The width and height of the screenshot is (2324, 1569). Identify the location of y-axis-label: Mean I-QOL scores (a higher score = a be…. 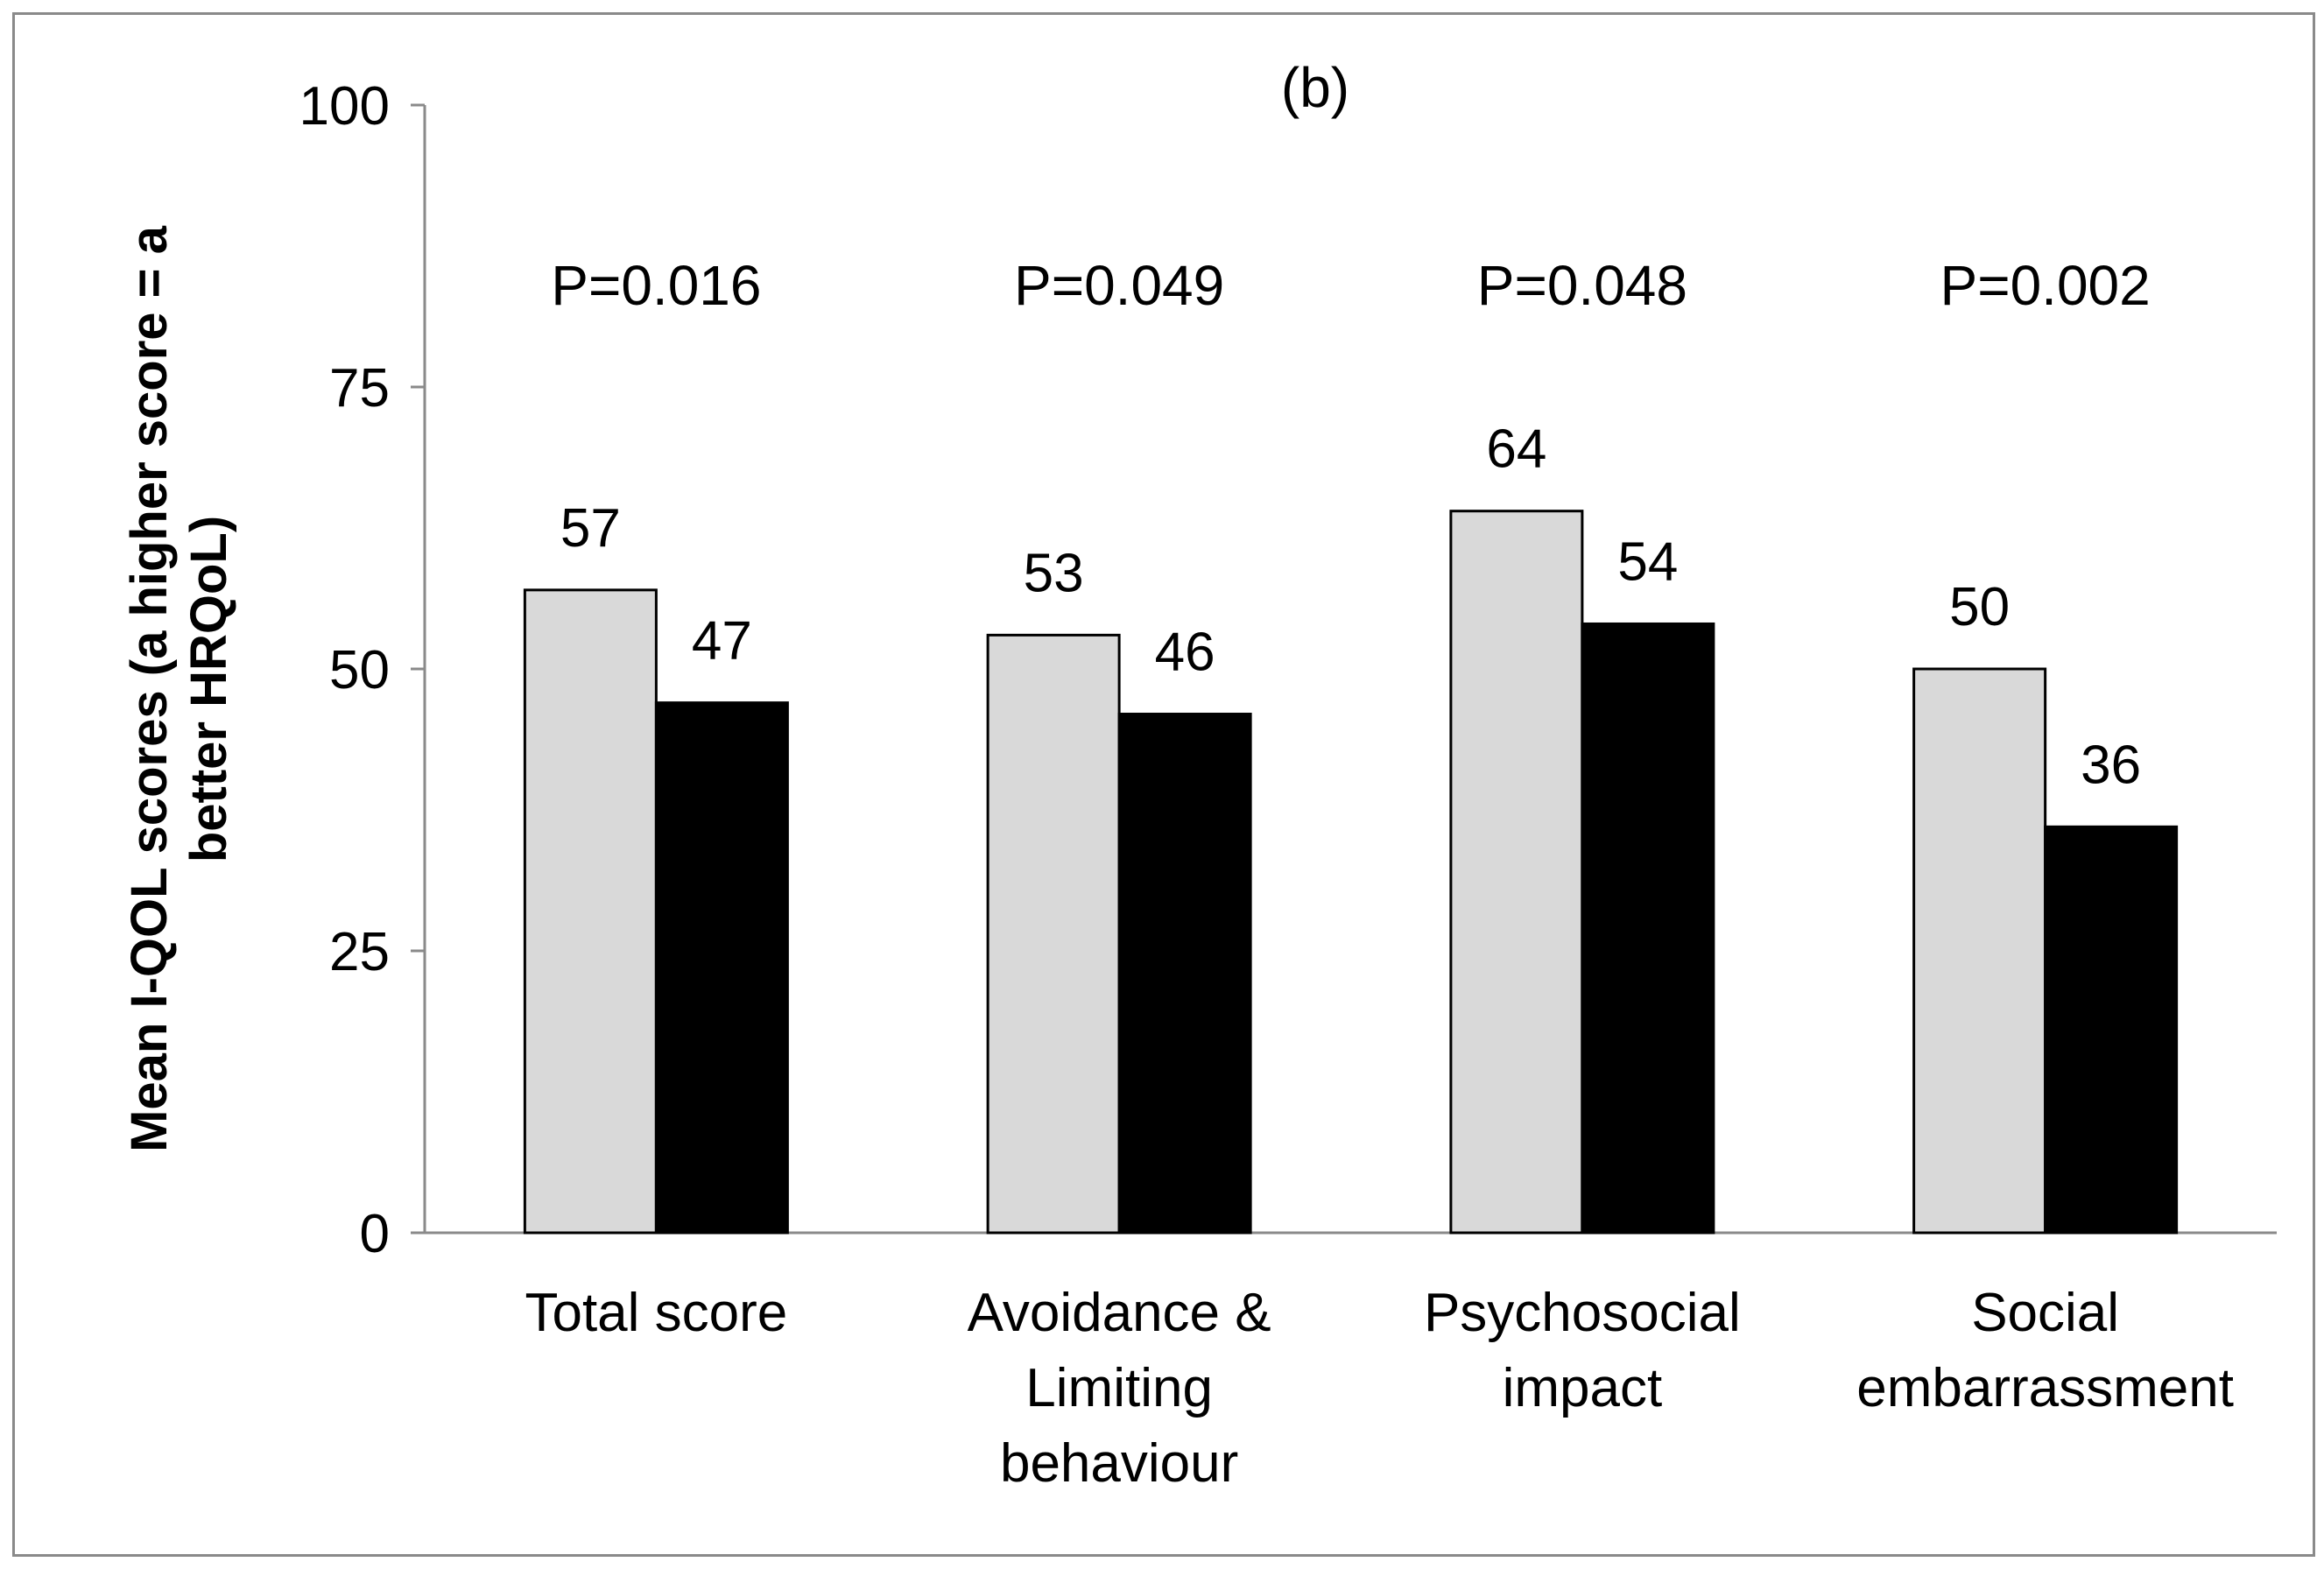
(179, 688).